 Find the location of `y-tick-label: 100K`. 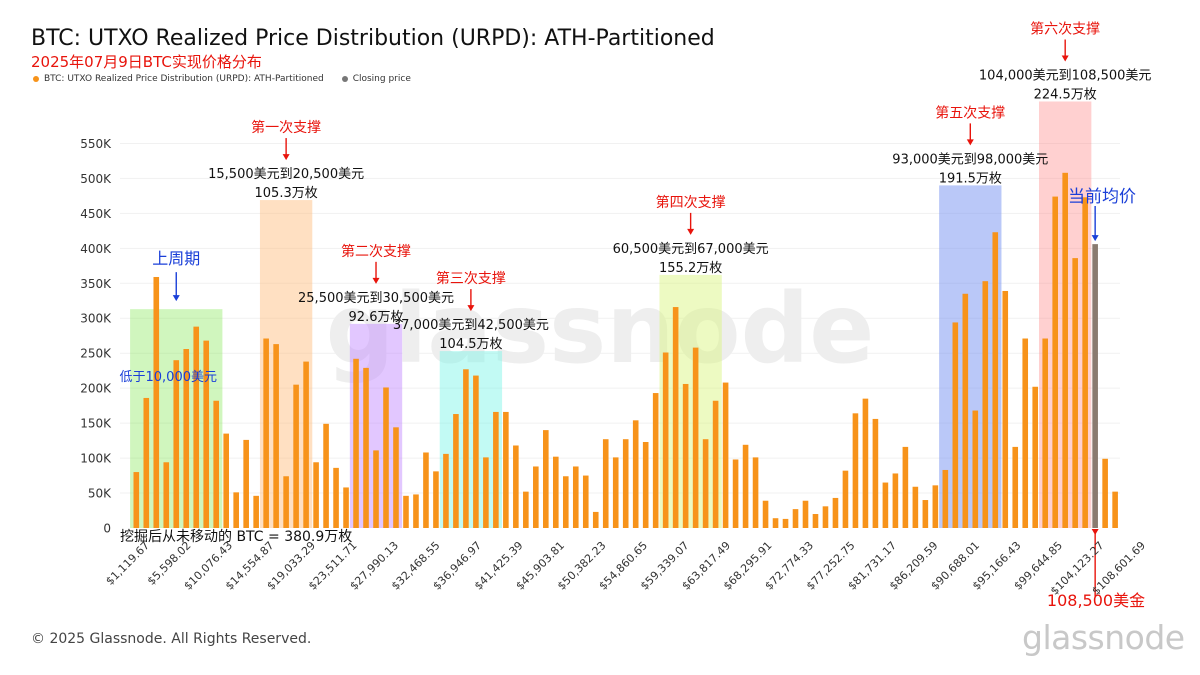

y-tick-label: 100K is located at coordinates (96, 459).